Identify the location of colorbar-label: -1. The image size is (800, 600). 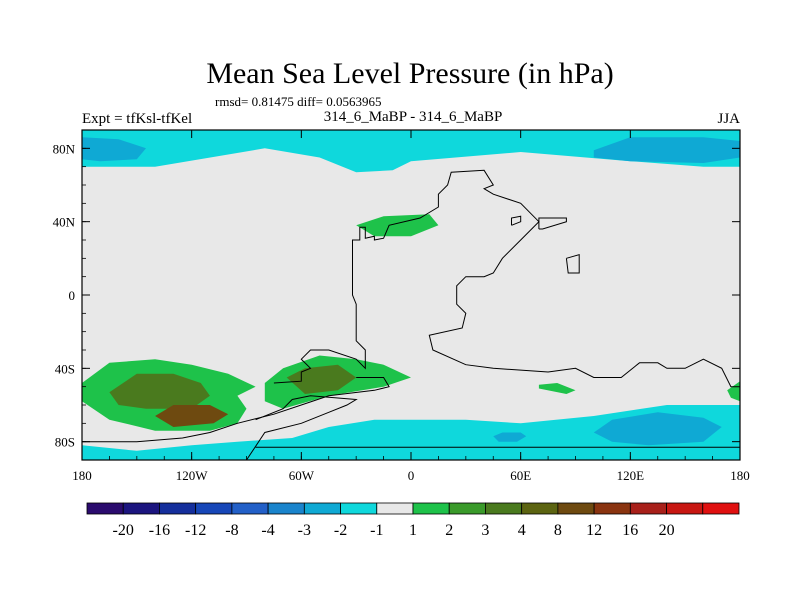
(376, 530).